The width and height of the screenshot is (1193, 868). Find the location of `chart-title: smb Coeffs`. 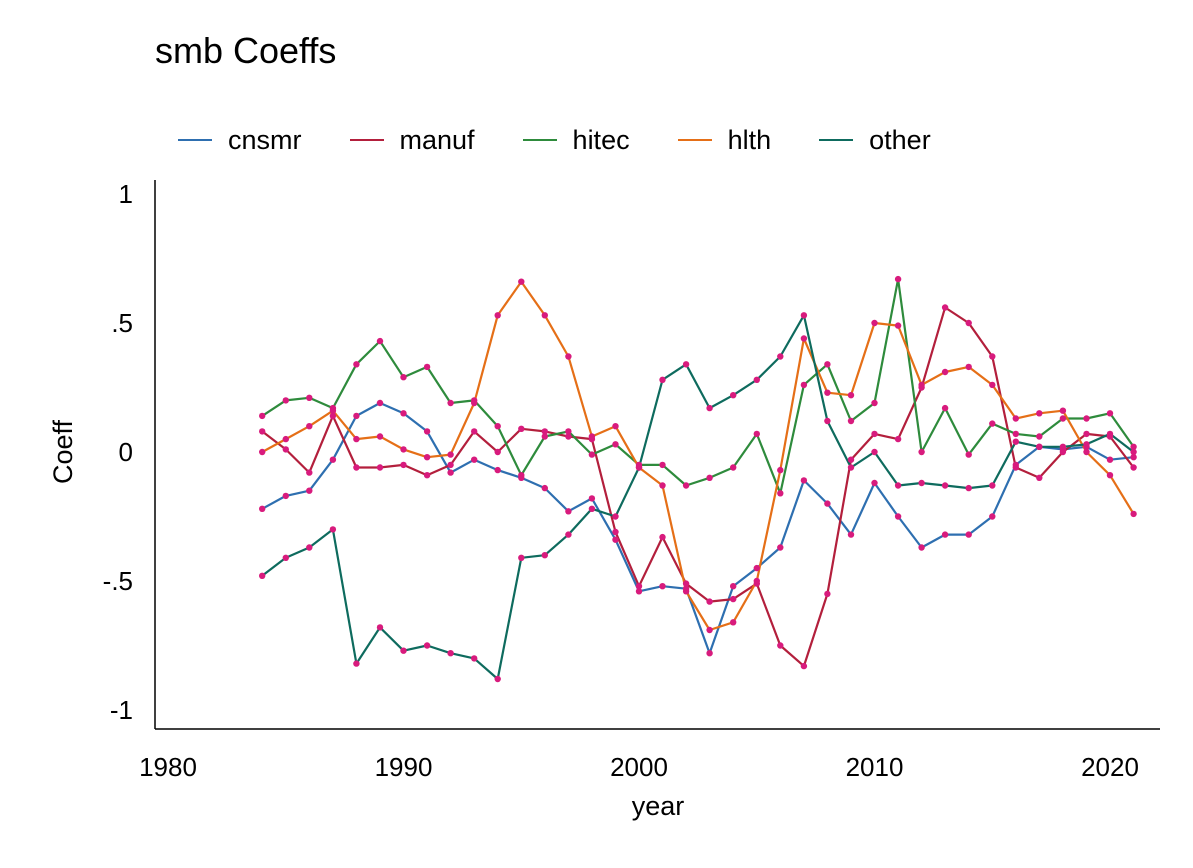

chart-title: smb Coeffs is located at coordinates (246, 50).